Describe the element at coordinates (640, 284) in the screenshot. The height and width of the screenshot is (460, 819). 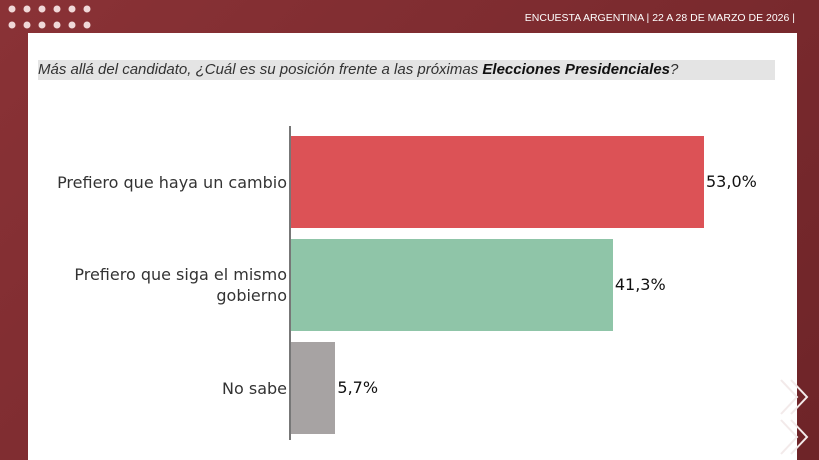
I see `value-label: 41,3%` at that location.